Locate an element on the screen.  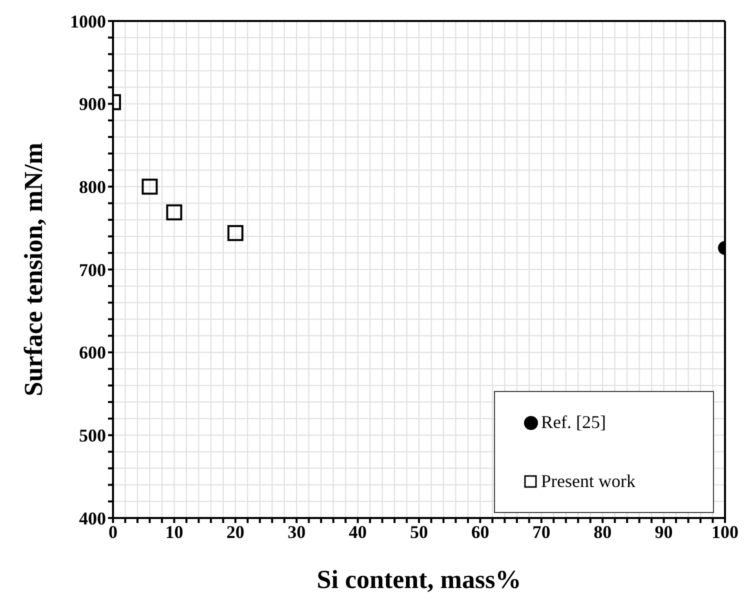
y-tick-label: 900 is located at coordinates (92, 104).